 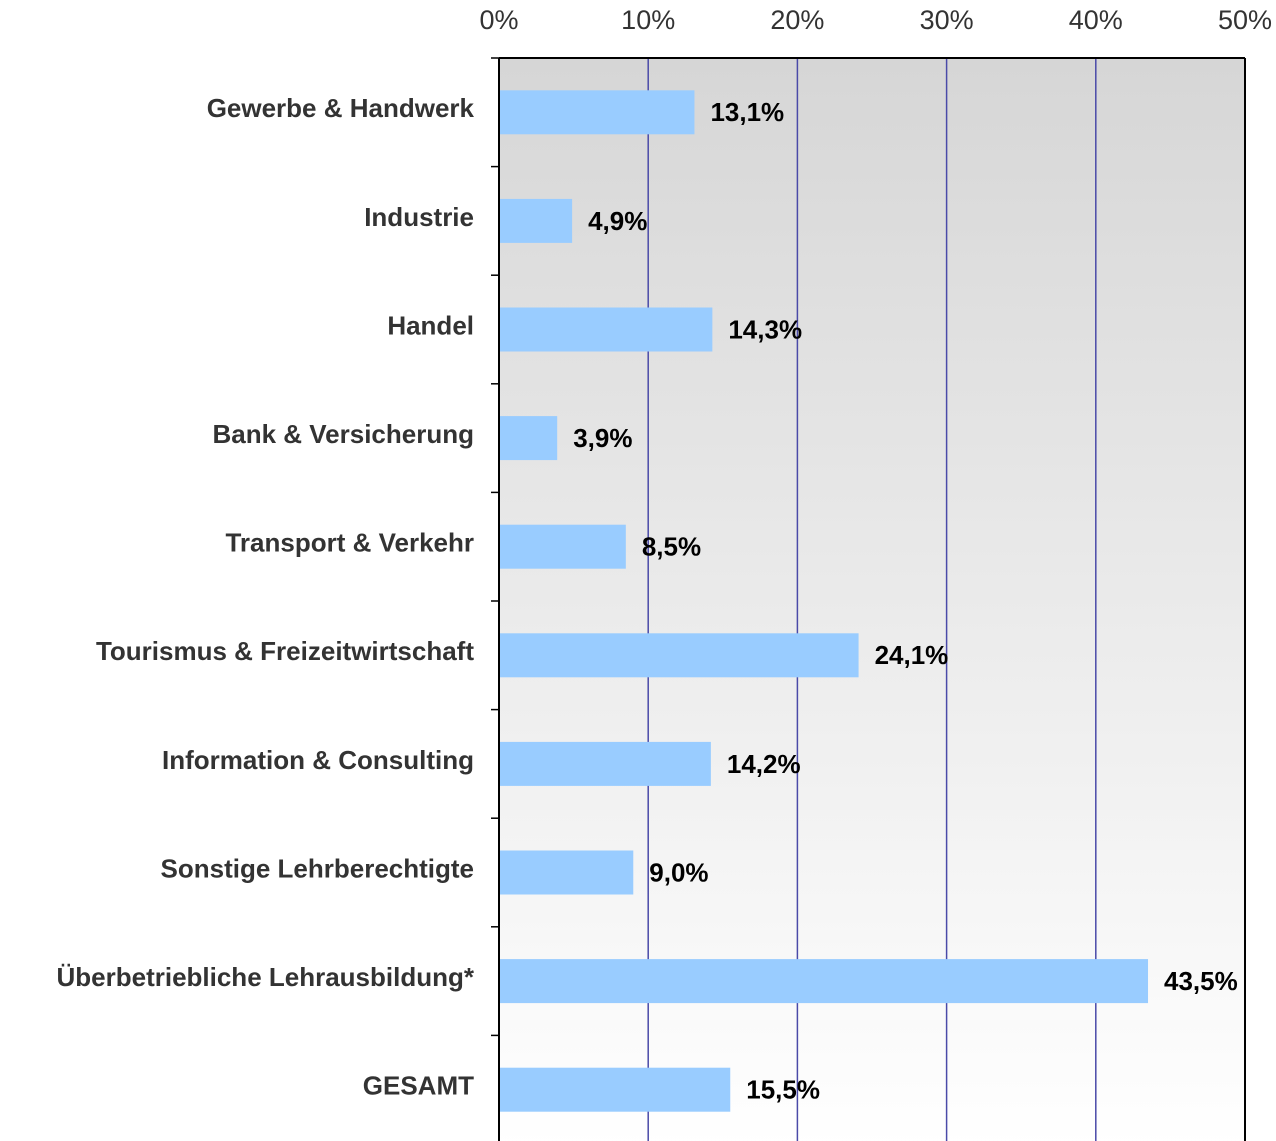 What do you see at coordinates (747, 112) in the screenshot?
I see `data-label: 13,1%` at bounding box center [747, 112].